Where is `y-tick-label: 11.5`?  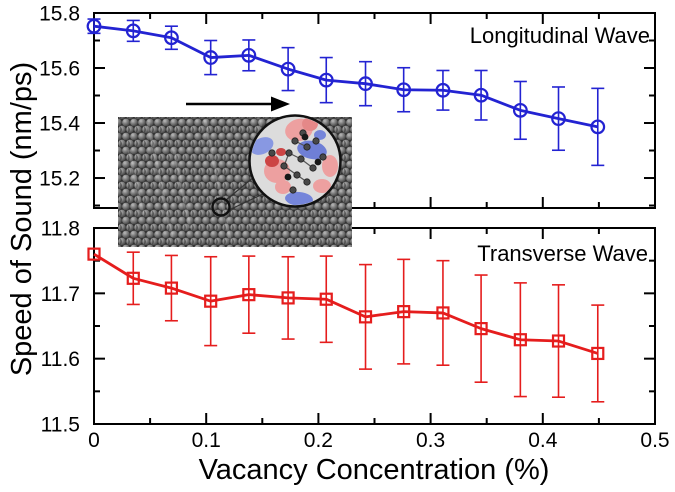 y-tick-label: 11.5 is located at coordinates (60, 425).